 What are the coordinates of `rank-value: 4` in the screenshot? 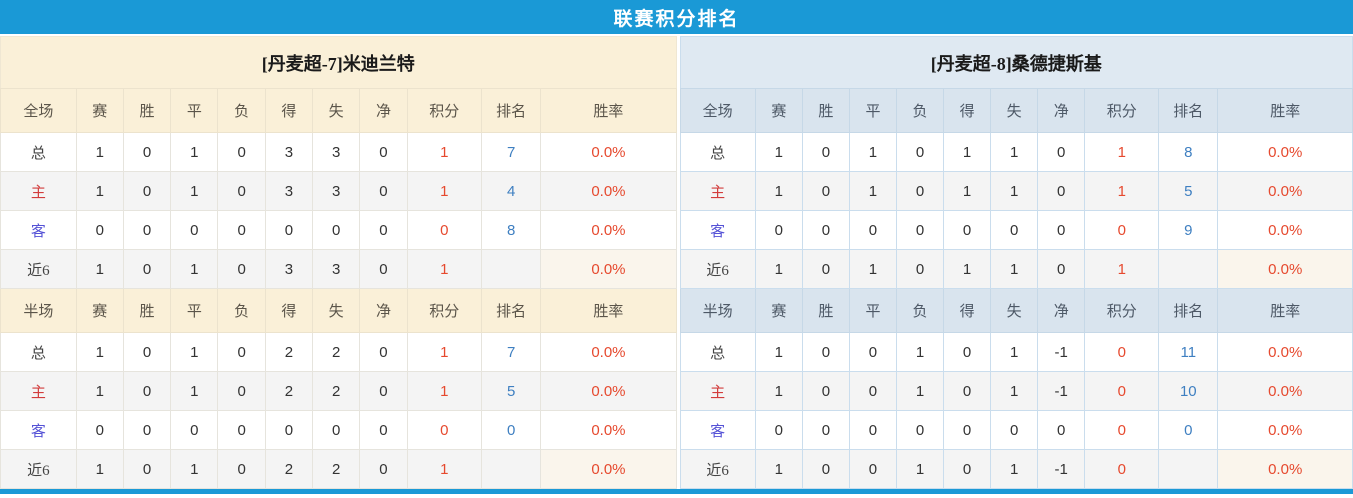 It's located at (511, 191).